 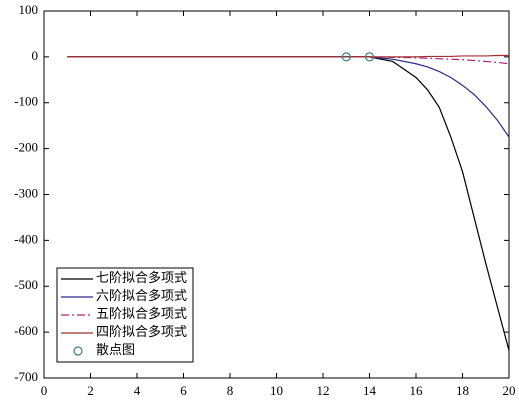 What do you see at coordinates (183, 390) in the screenshot?
I see `x-tick-label: 6` at bounding box center [183, 390].